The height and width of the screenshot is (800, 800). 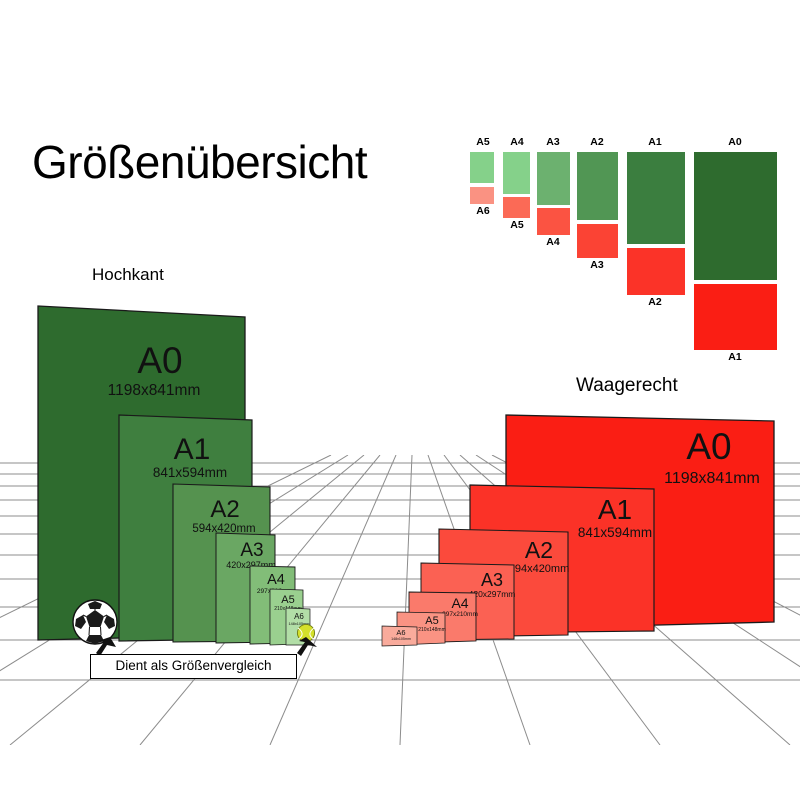 I want to click on legend-label-bottom-5: A1, so click(x=735, y=357).